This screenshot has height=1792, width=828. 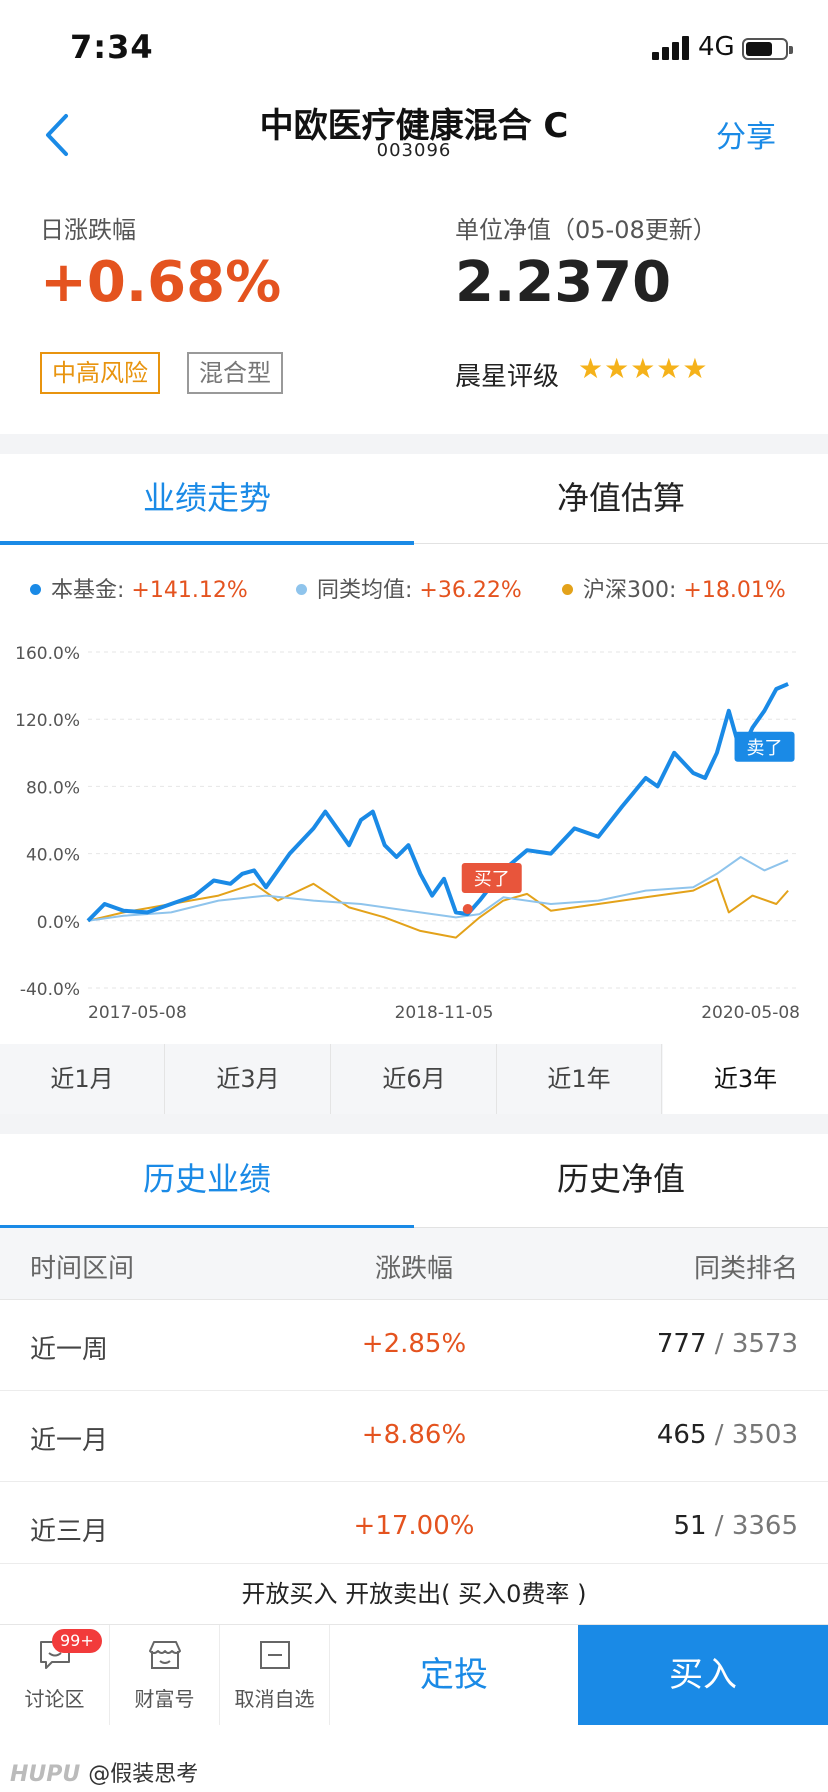 I want to click on period-3y: 近3年, so click(x=745, y=1079).